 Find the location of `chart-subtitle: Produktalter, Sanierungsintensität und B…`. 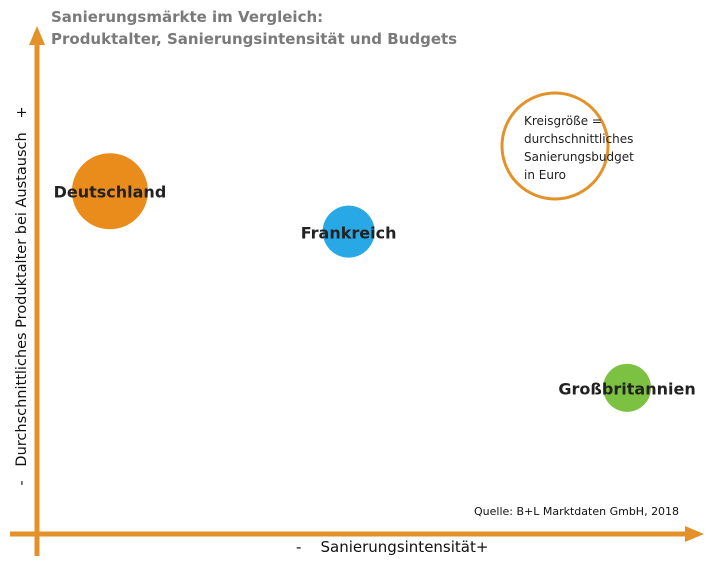

chart-subtitle: Produktalter, Sanierungsintensität und B… is located at coordinates (254, 39).